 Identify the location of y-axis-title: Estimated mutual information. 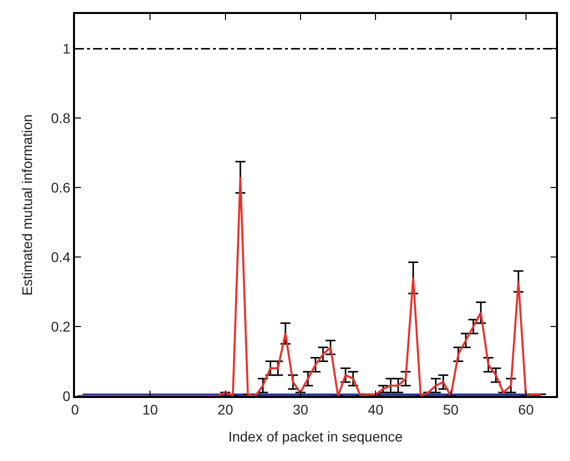
(27, 205).